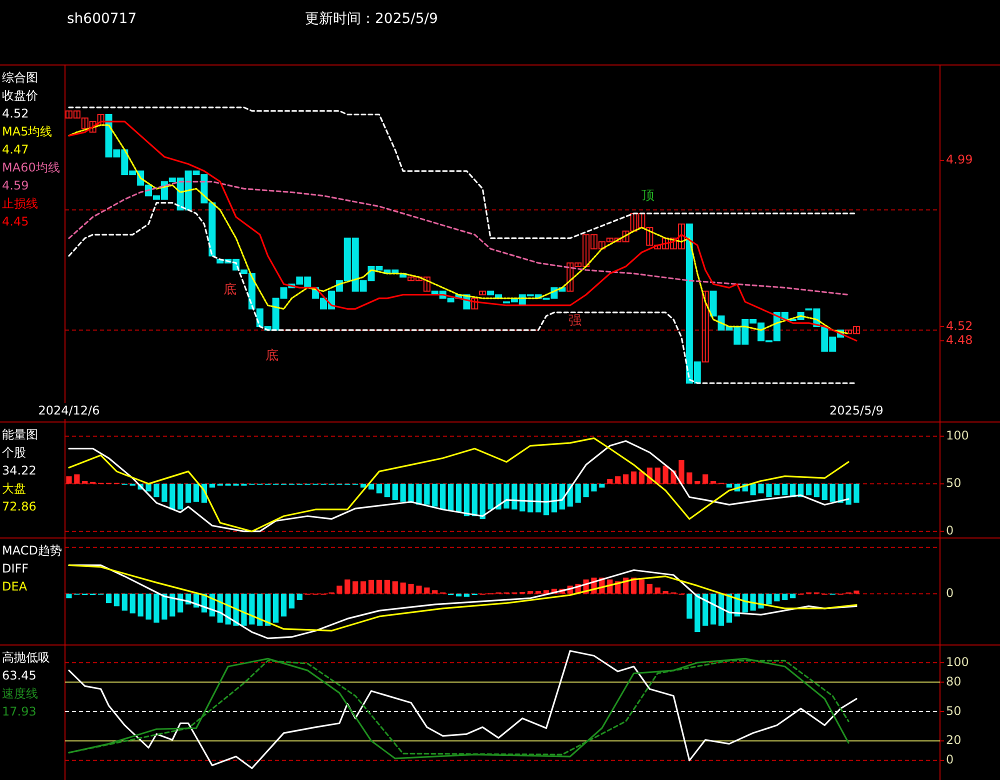  Describe the element at coordinates (19, 470) in the screenshot. I see `text: 34.22` at that location.